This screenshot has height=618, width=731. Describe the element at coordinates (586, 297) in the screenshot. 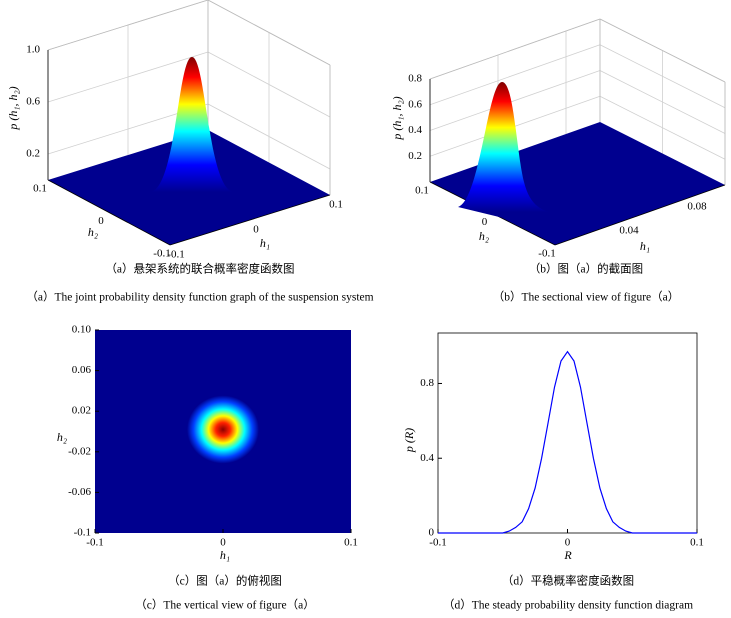

I see `caption-en: （b）The sectional view of figure（a）` at that location.